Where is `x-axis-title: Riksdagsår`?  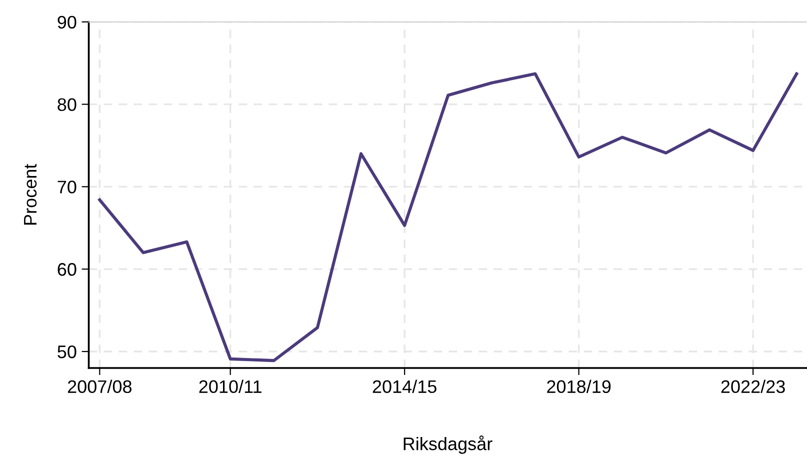 x-axis-title: Riksdagsår is located at coordinates (448, 445).